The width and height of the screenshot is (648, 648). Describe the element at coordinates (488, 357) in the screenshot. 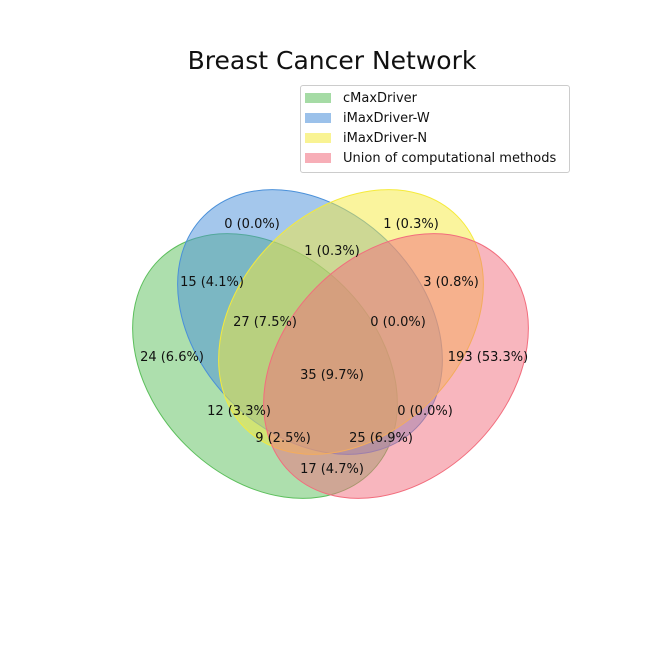

I see `region-label-u-only: 193 (53.3%)` at that location.